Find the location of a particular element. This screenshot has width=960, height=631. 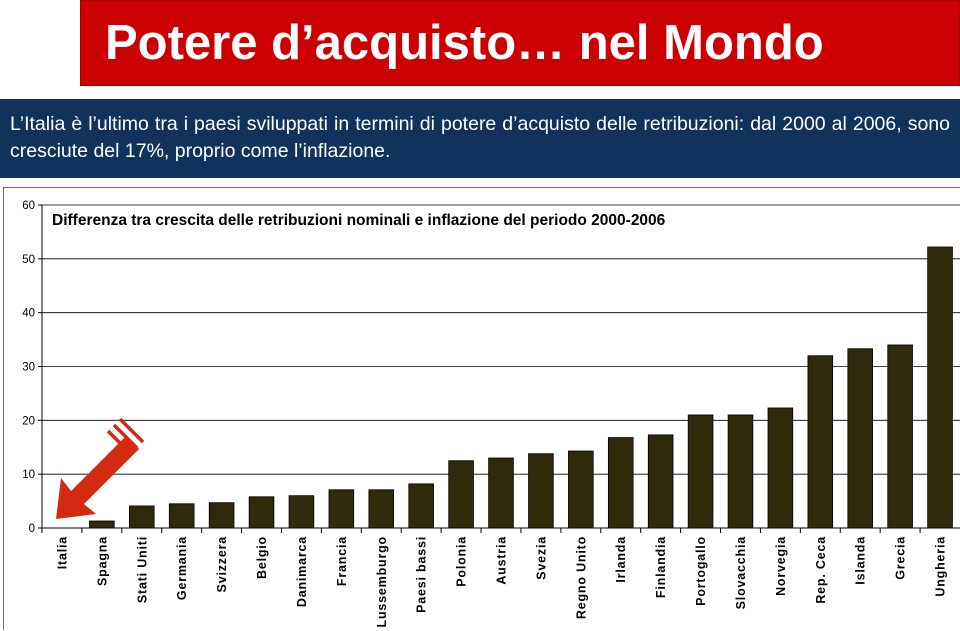

bar-islanda is located at coordinates (860, 438).